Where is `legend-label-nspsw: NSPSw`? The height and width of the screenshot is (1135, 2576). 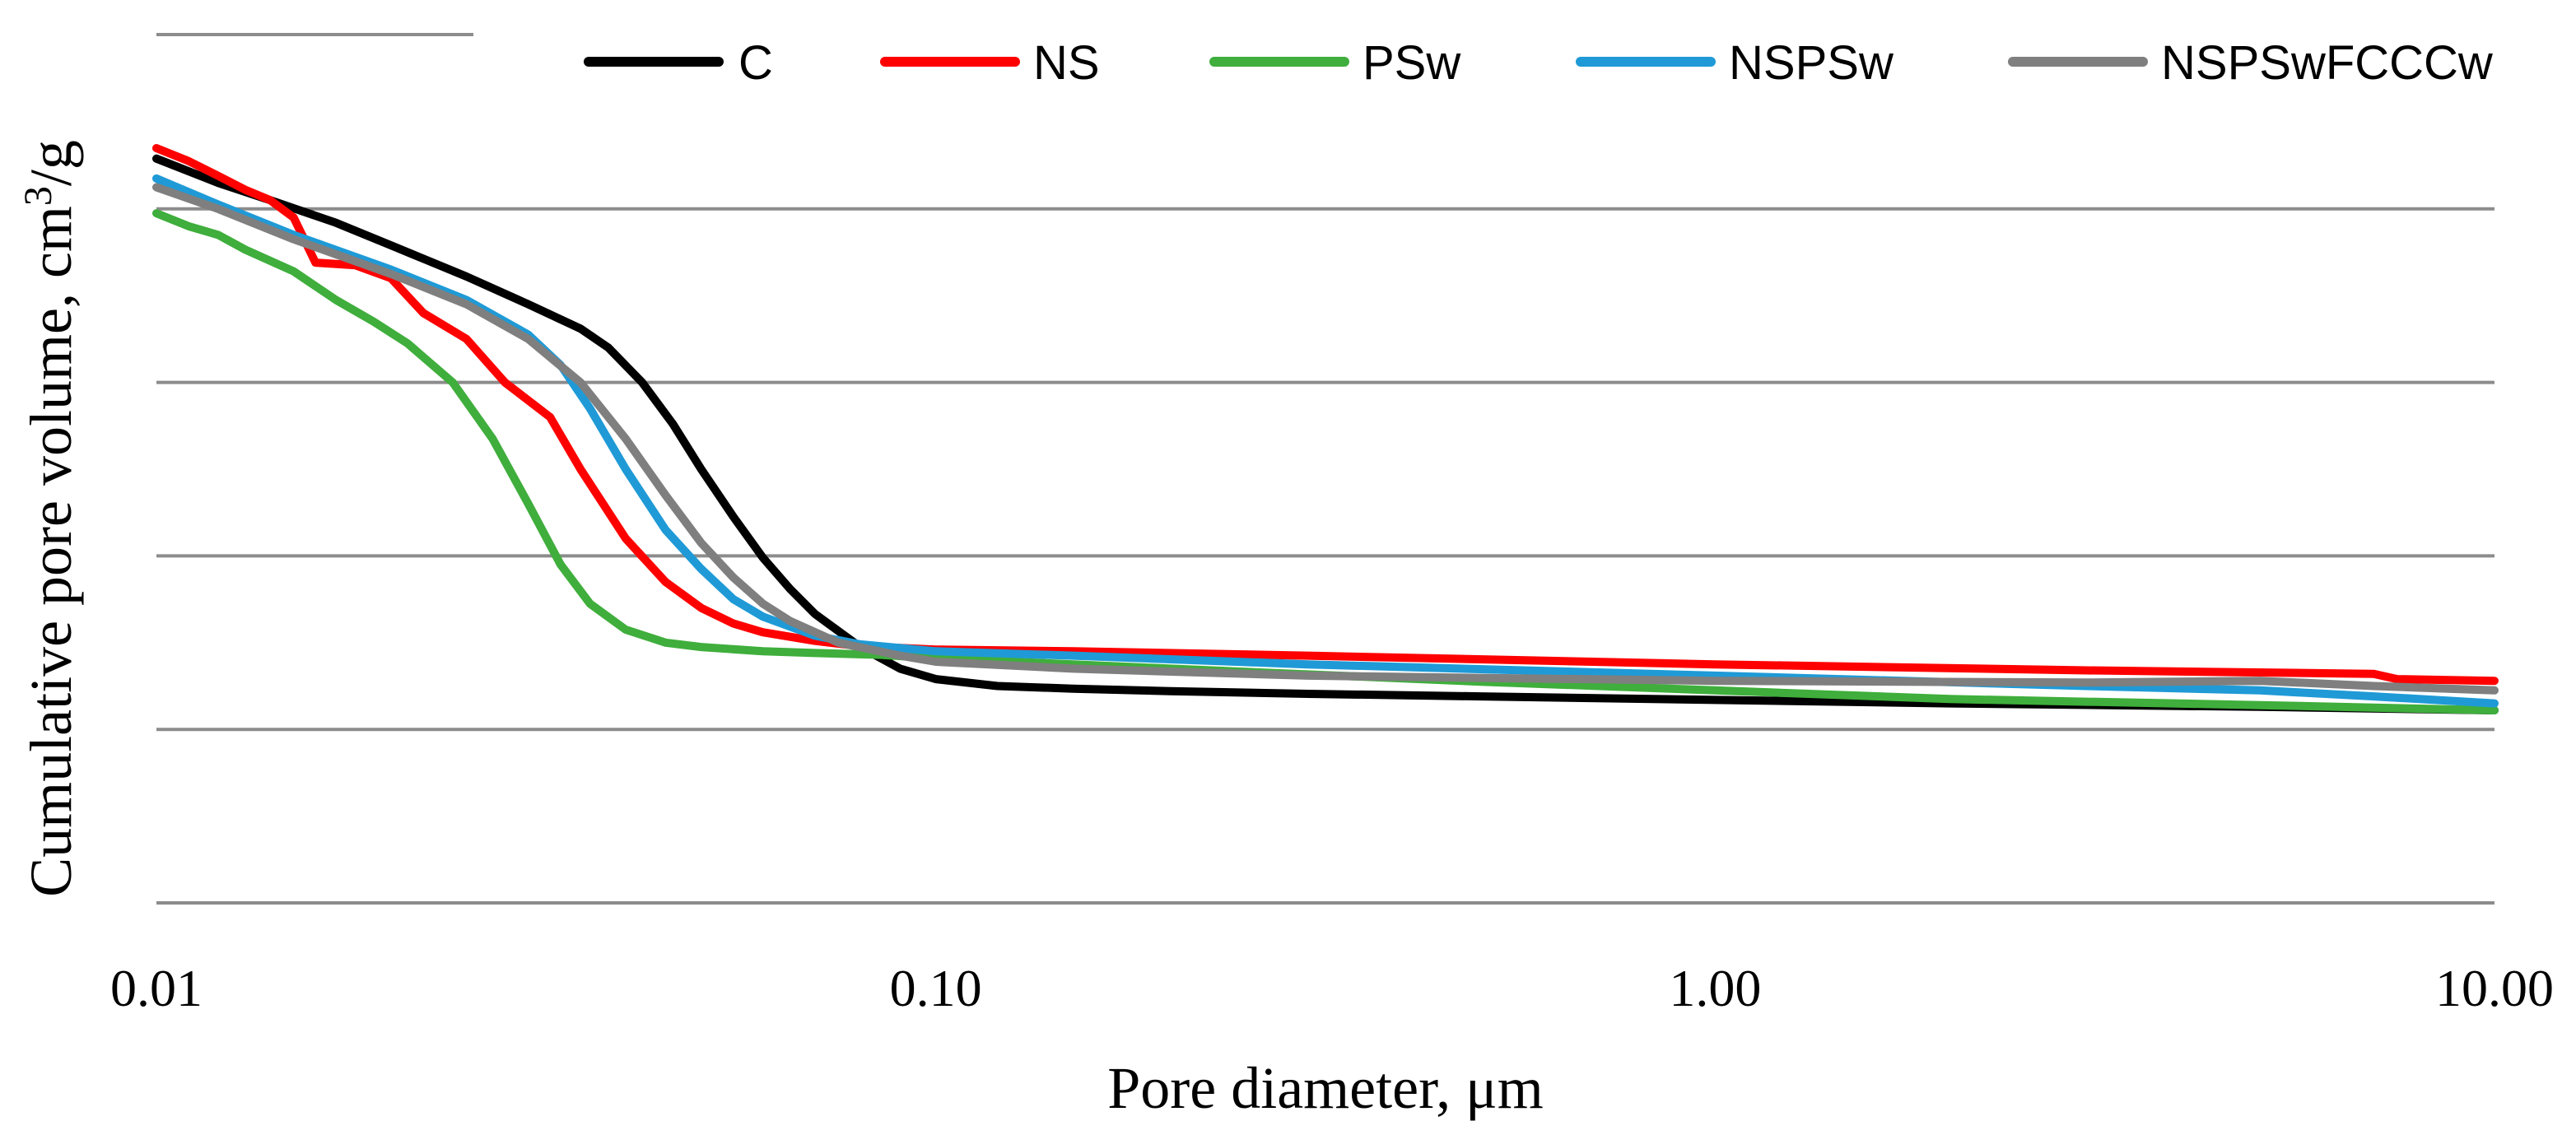 legend-label-nspsw: NSPSw is located at coordinates (1811, 63).